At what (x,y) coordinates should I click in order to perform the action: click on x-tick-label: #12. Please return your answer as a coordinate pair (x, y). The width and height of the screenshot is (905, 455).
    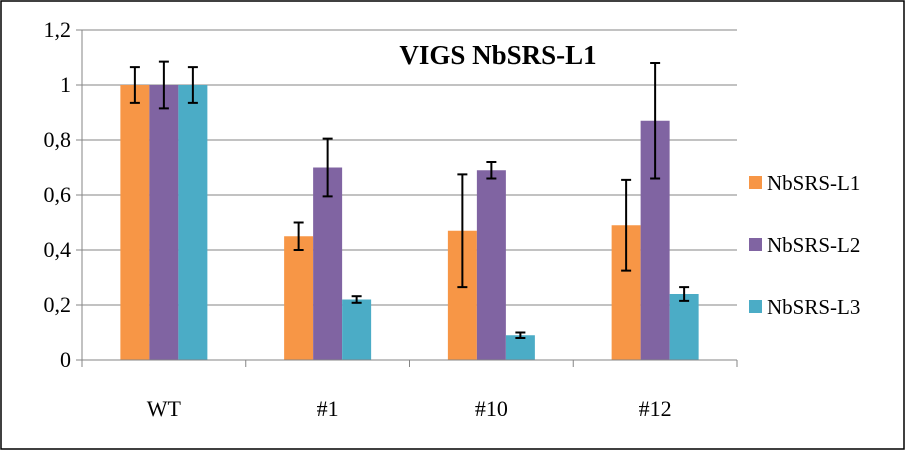
    Looking at the image, I should click on (655, 408).